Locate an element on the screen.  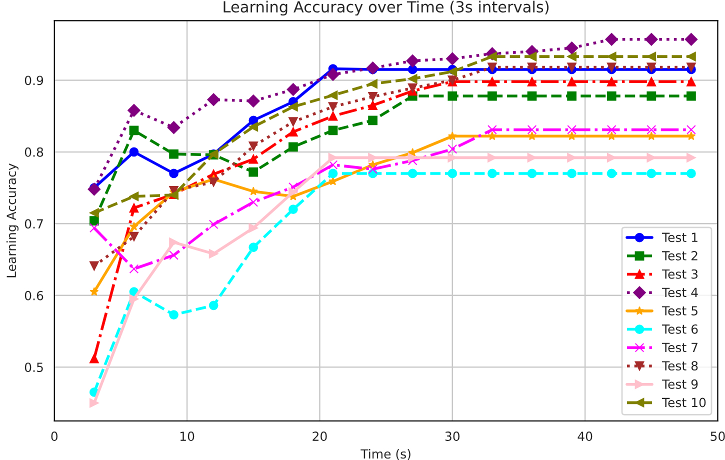
x-tick-label: 50 is located at coordinates (717, 436).